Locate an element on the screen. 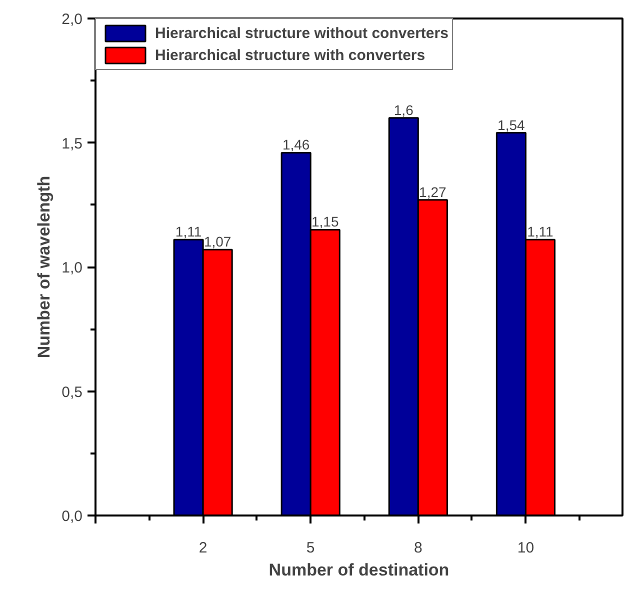  x-tick-label: 2 is located at coordinates (203, 548).